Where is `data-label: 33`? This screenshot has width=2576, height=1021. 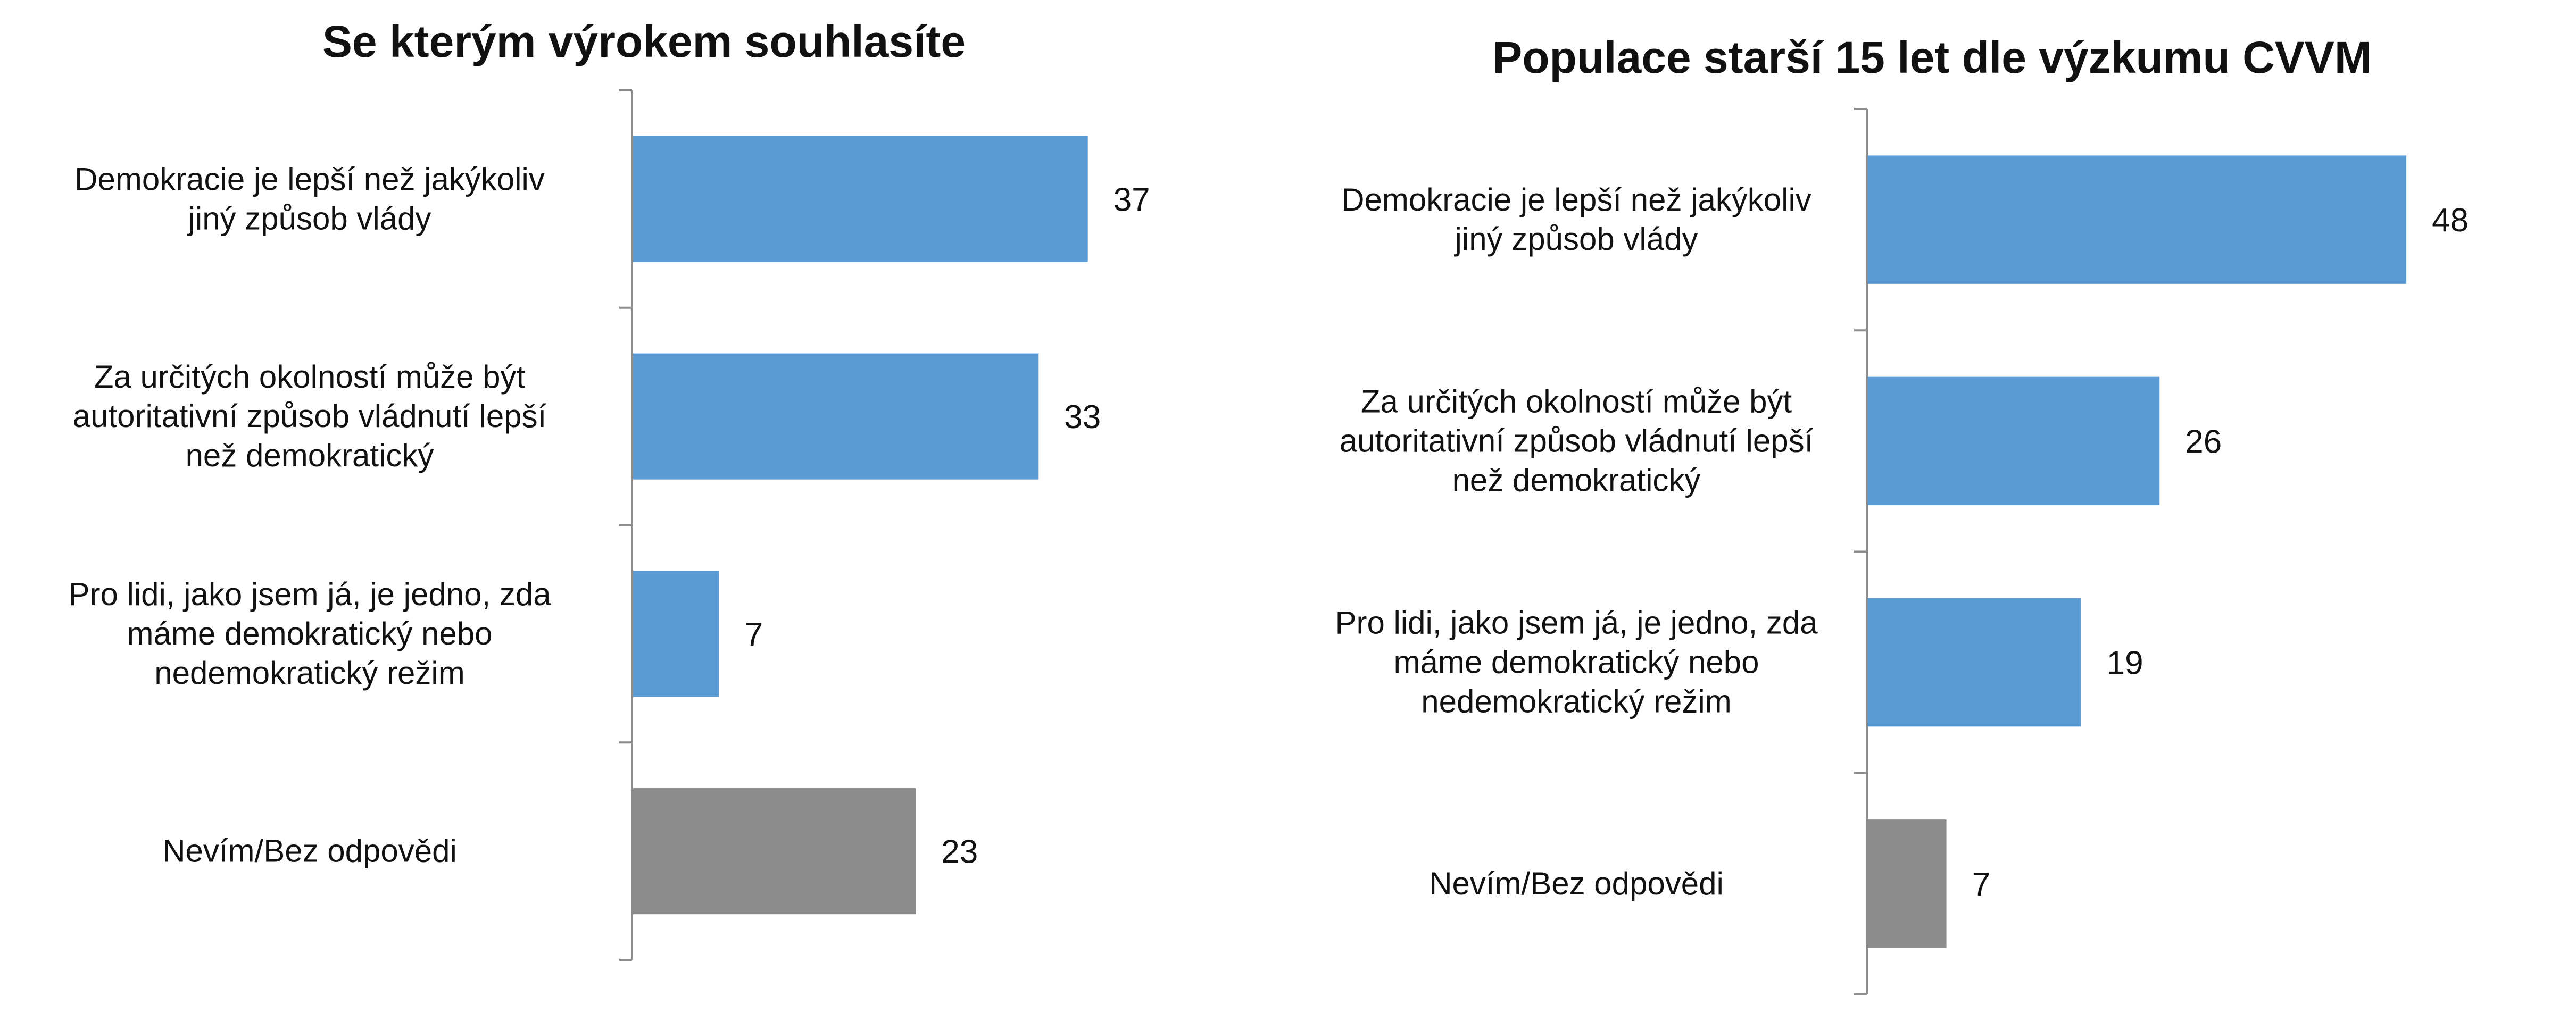 data-label: 33 is located at coordinates (1082, 417).